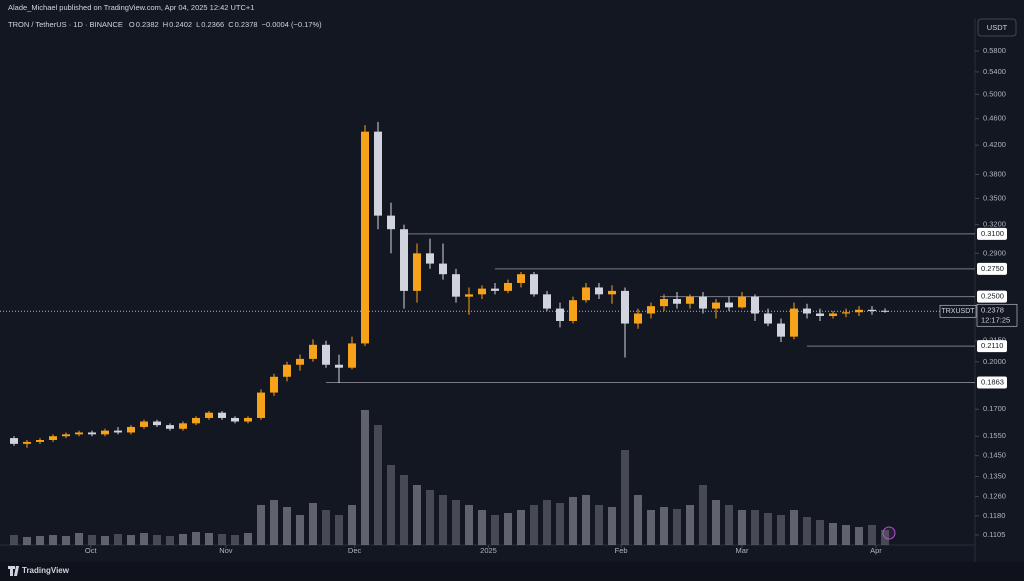  I want to click on y-tick-label: 0.1260, so click(994, 496).